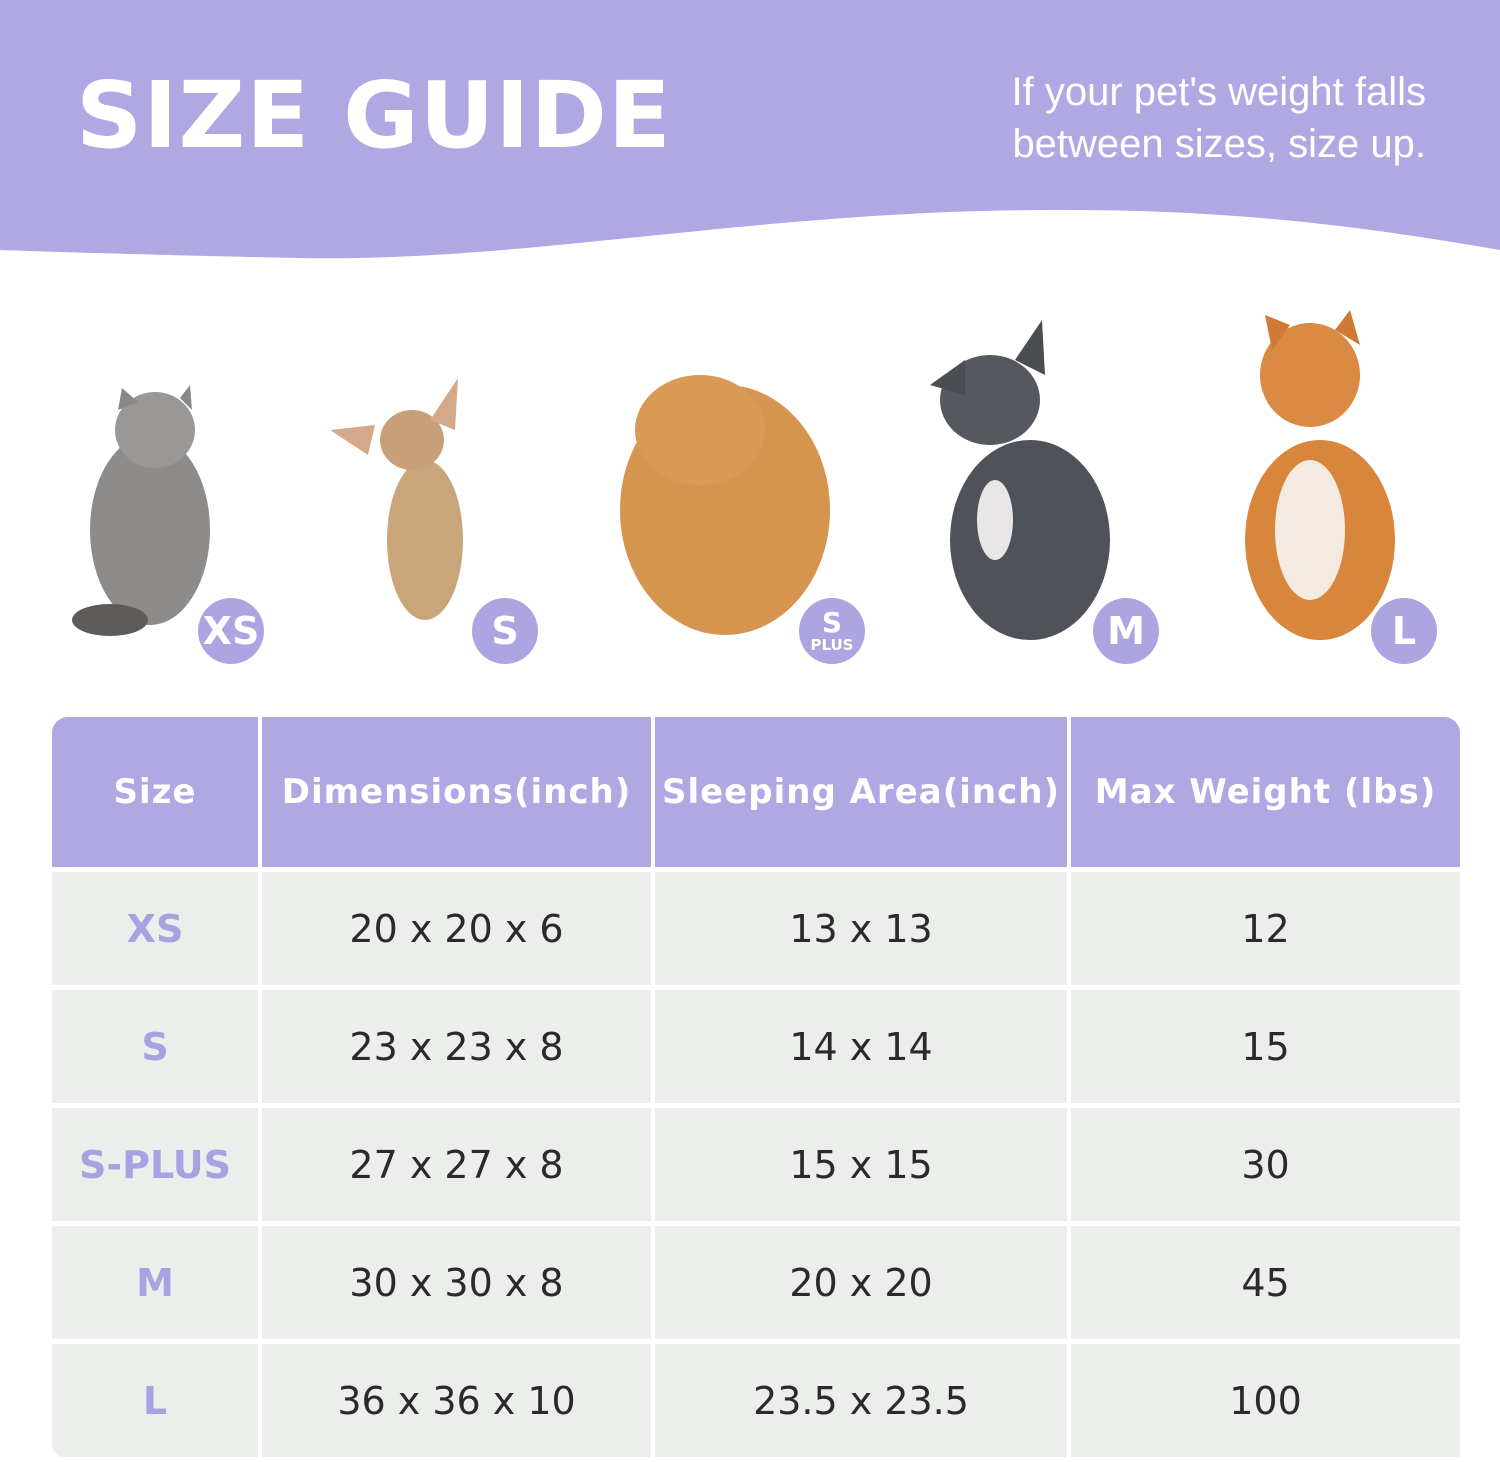 The image size is (1500, 1462). What do you see at coordinates (861, 1400) in the screenshot?
I see `sleeping-area-cell: 23.5 x 23.5` at bounding box center [861, 1400].